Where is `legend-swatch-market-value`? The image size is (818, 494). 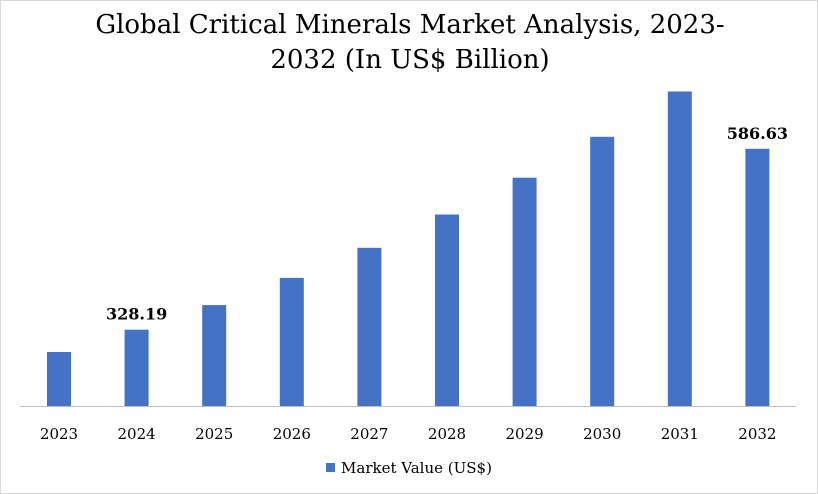
legend-swatch-market-value is located at coordinates (331, 467).